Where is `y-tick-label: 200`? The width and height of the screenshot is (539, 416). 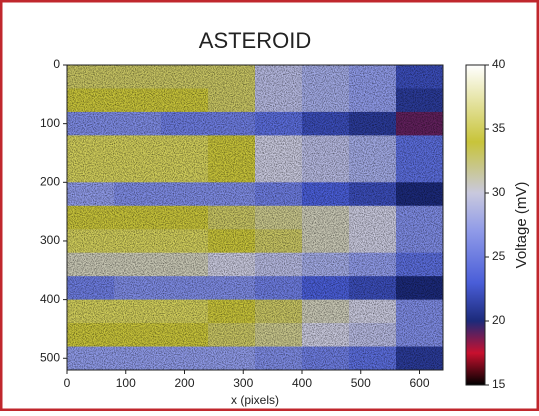
y-tick-label: 200 is located at coordinates (50, 181).